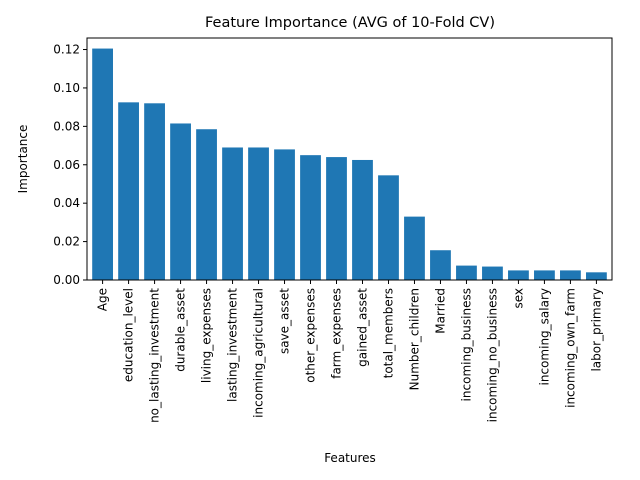  What do you see at coordinates (232, 213) in the screenshot?
I see `bar-lasting-investment` at bounding box center [232, 213].